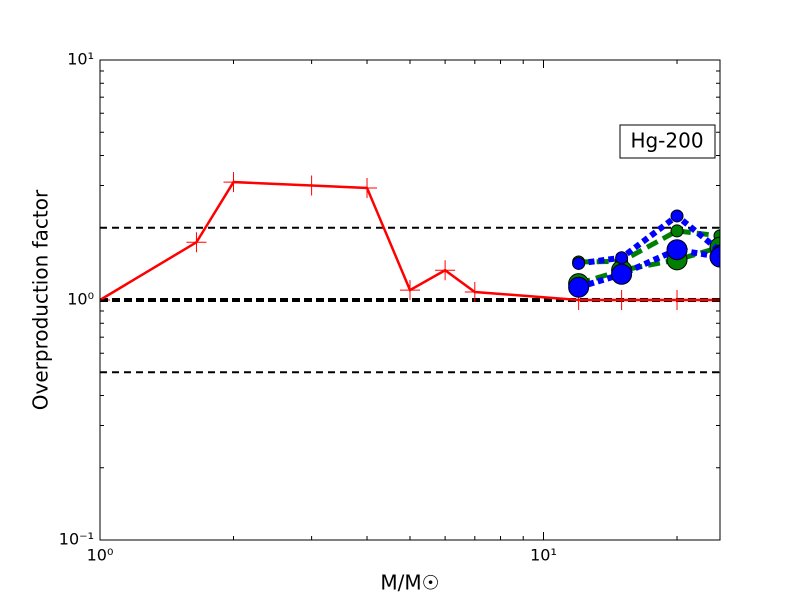  What do you see at coordinates (543, 555) in the screenshot?
I see `x-tick-label: 10¹` at bounding box center [543, 555].